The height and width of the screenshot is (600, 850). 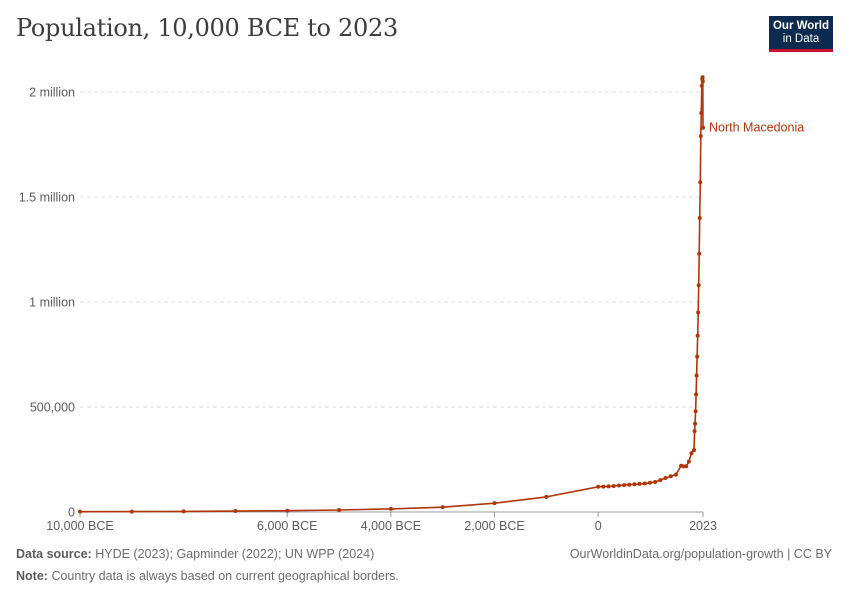 I want to click on y-tick-label: 0, so click(x=71, y=513).